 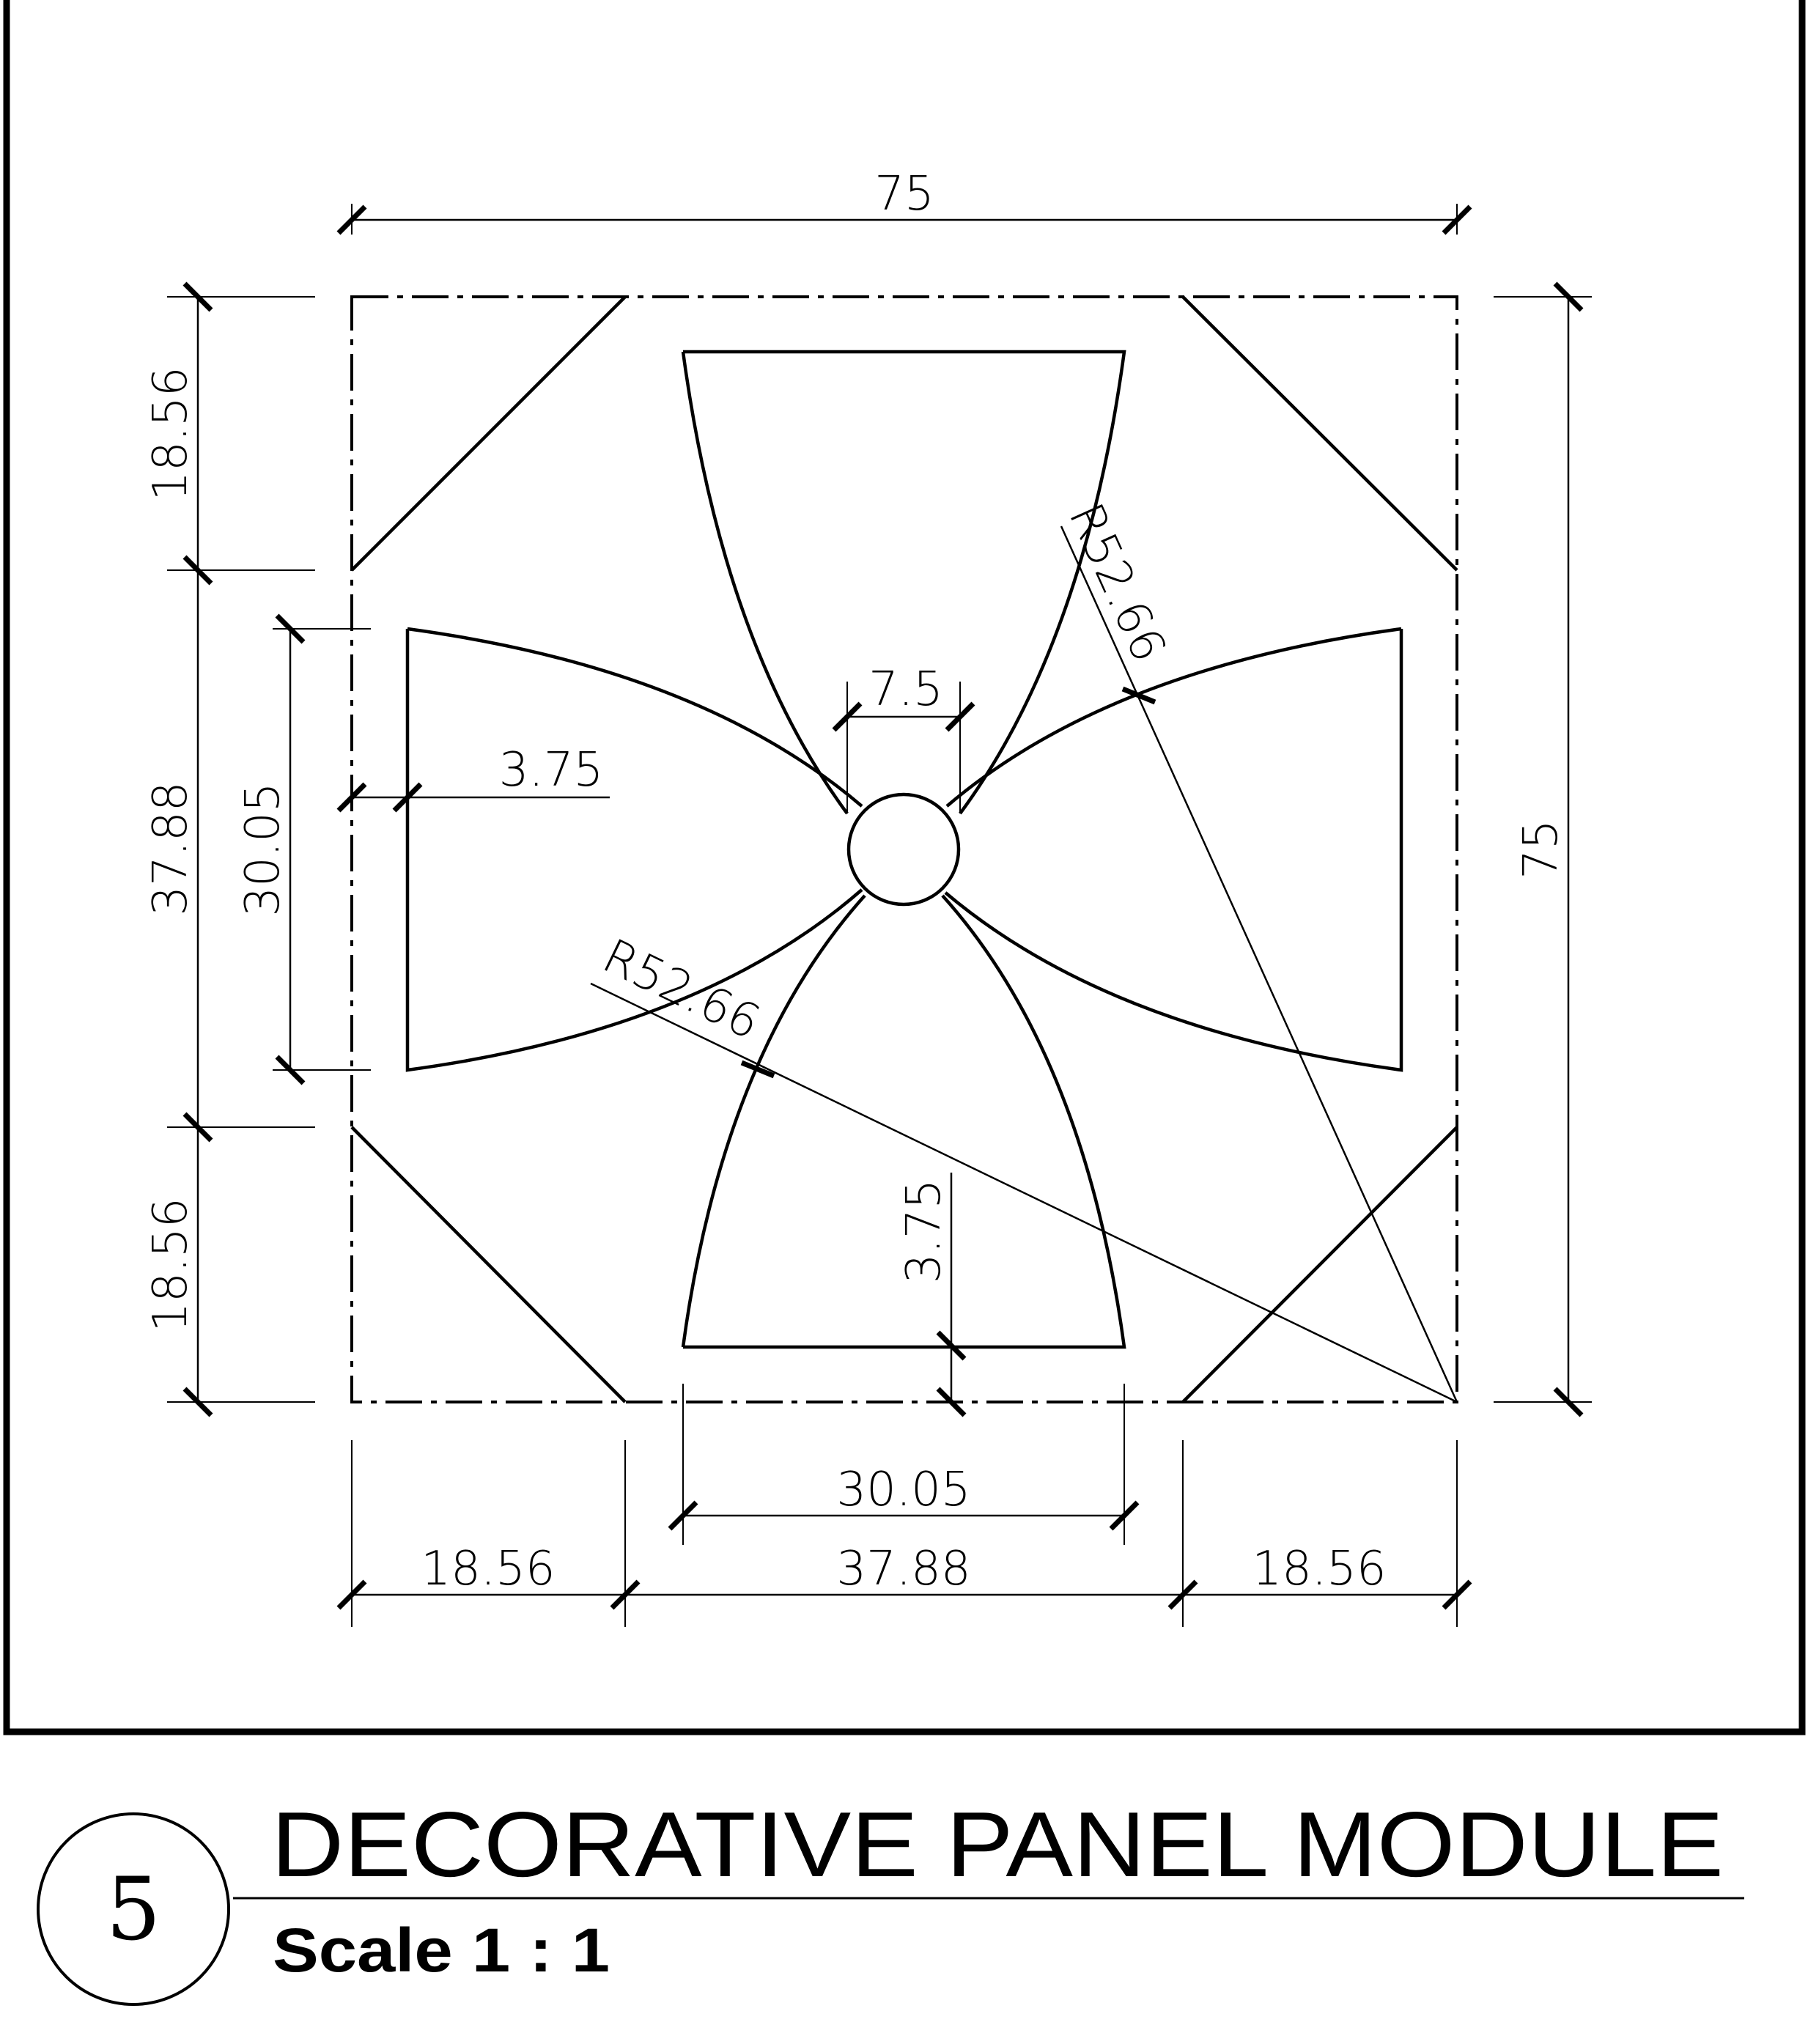 What do you see at coordinates (903, 1121) in the screenshot?
I see `petal-bottom` at bounding box center [903, 1121].